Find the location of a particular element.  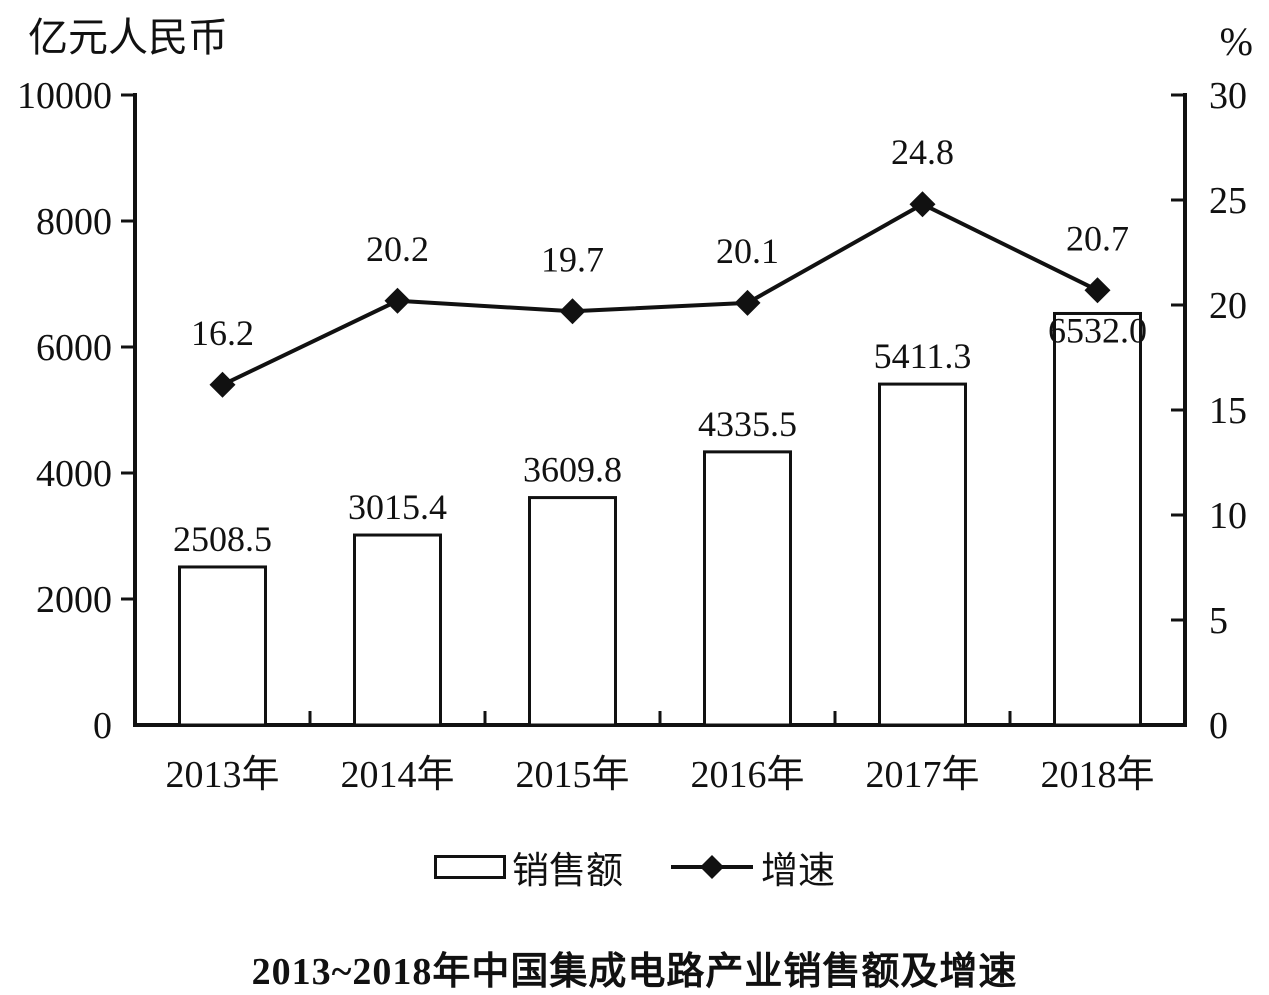

line-marker-2013年 is located at coordinates (222, 384).